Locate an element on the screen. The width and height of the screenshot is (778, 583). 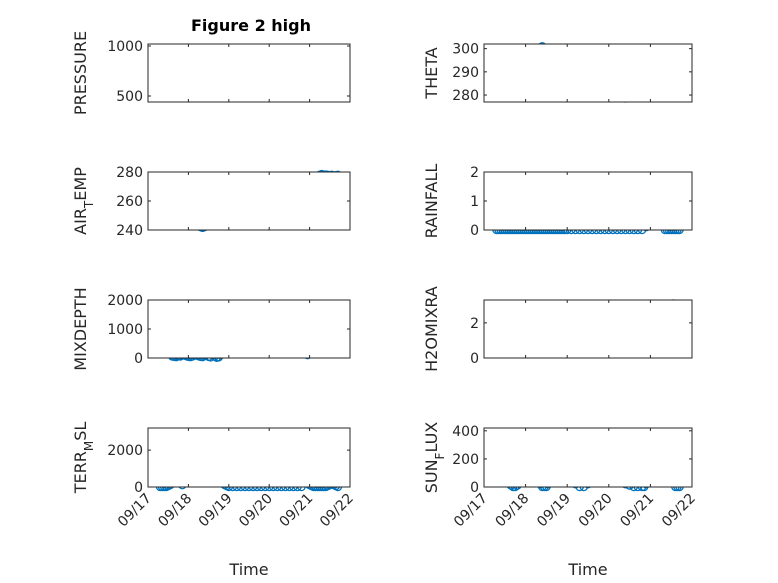
y-tick-label: 200 is located at coordinates (465, 460).